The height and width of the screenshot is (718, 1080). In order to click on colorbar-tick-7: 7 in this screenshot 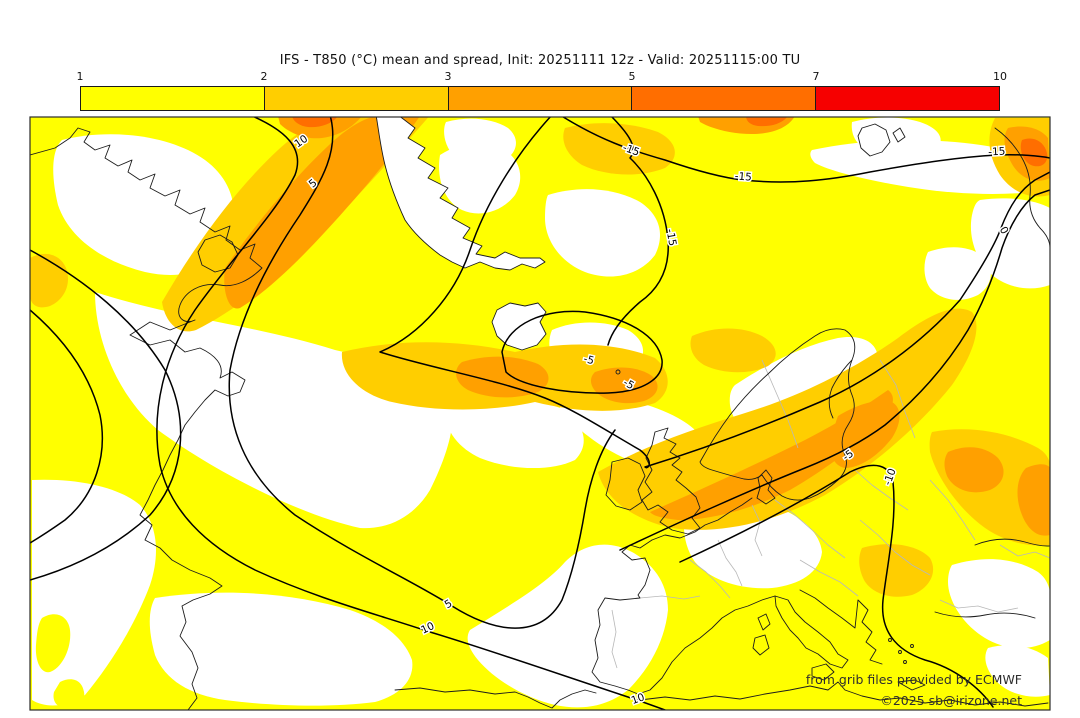, I will do `click(816, 76)`.